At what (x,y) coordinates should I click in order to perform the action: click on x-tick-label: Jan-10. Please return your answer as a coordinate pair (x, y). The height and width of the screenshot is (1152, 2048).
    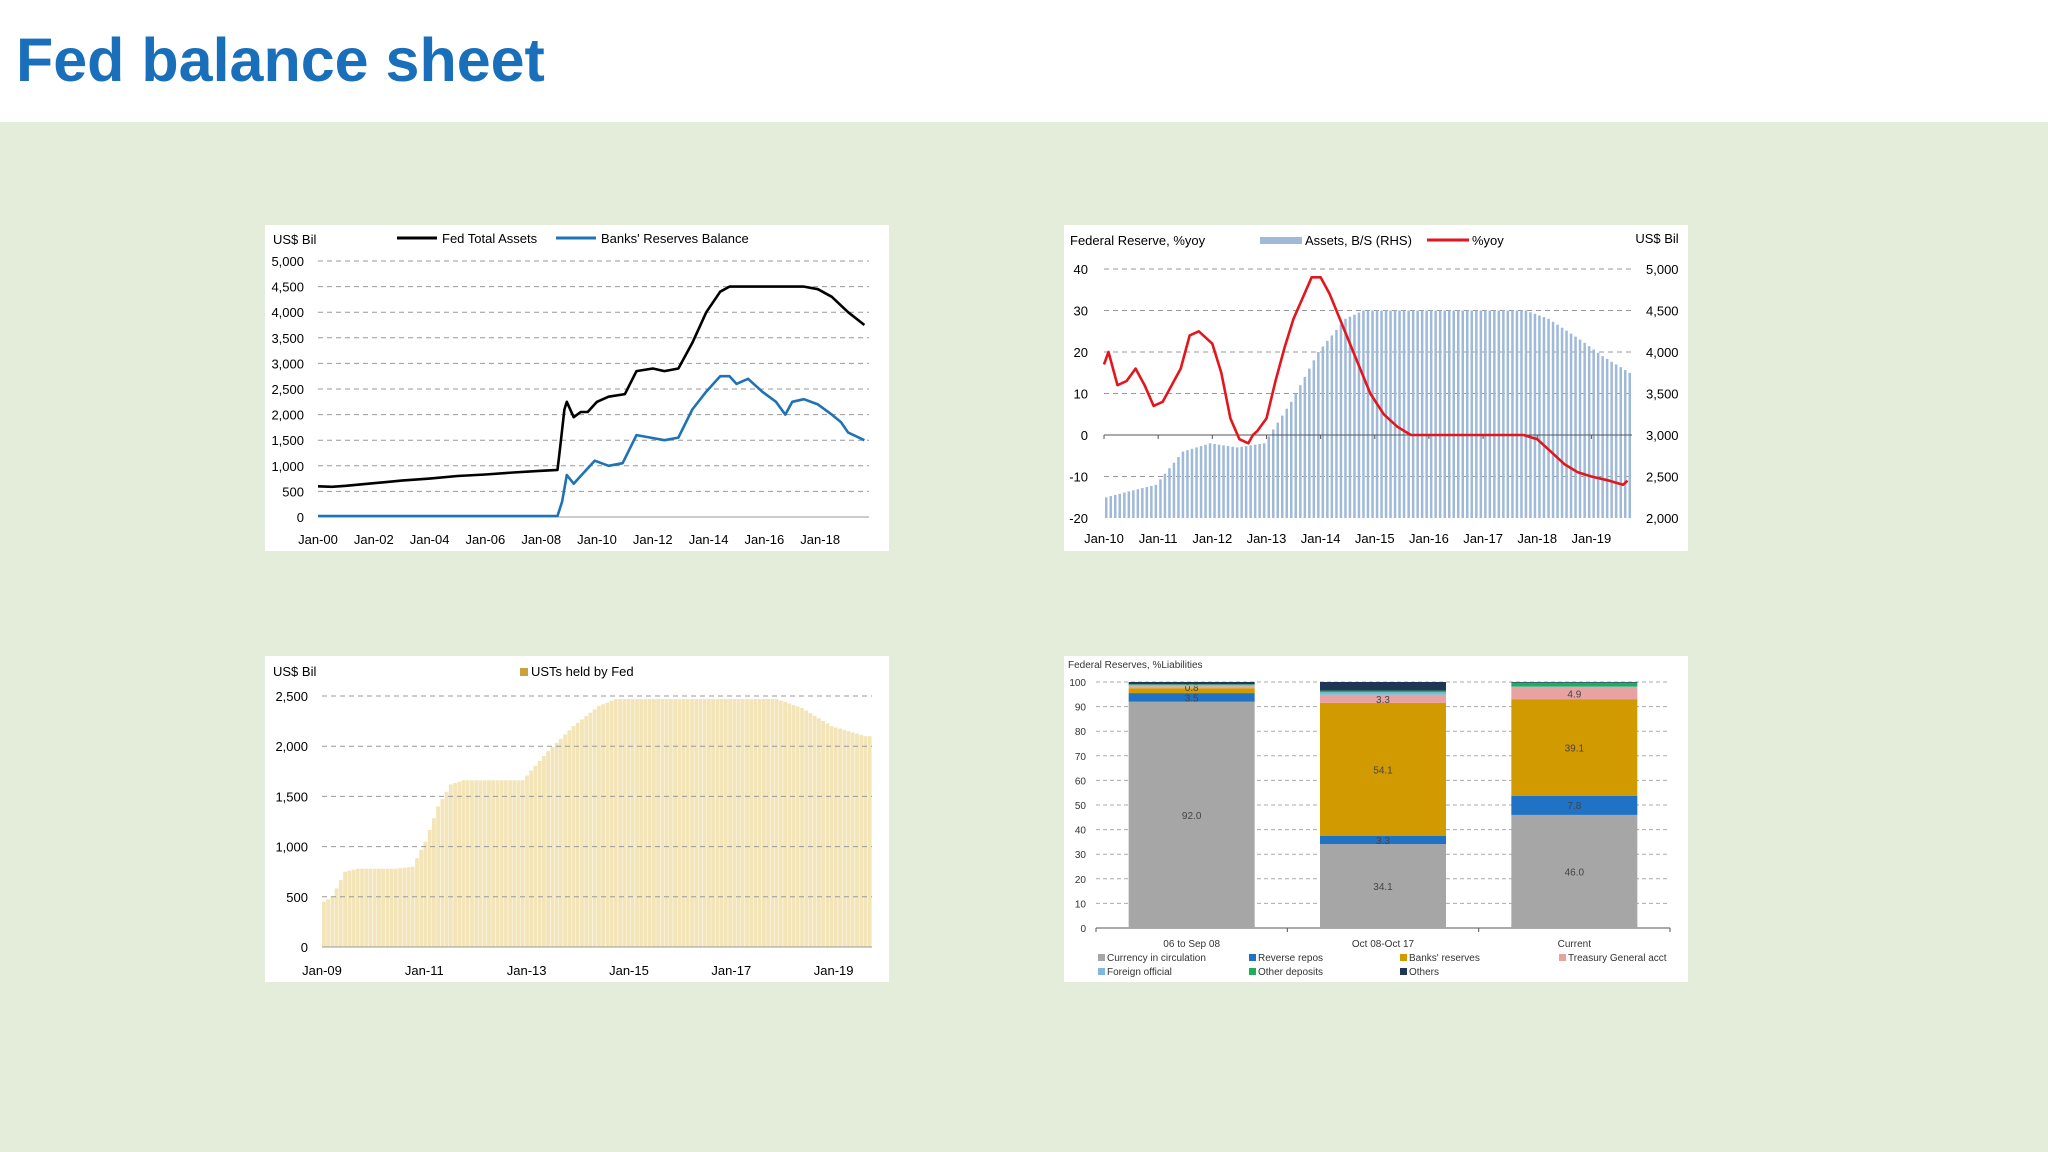
    Looking at the image, I should click on (1104, 538).